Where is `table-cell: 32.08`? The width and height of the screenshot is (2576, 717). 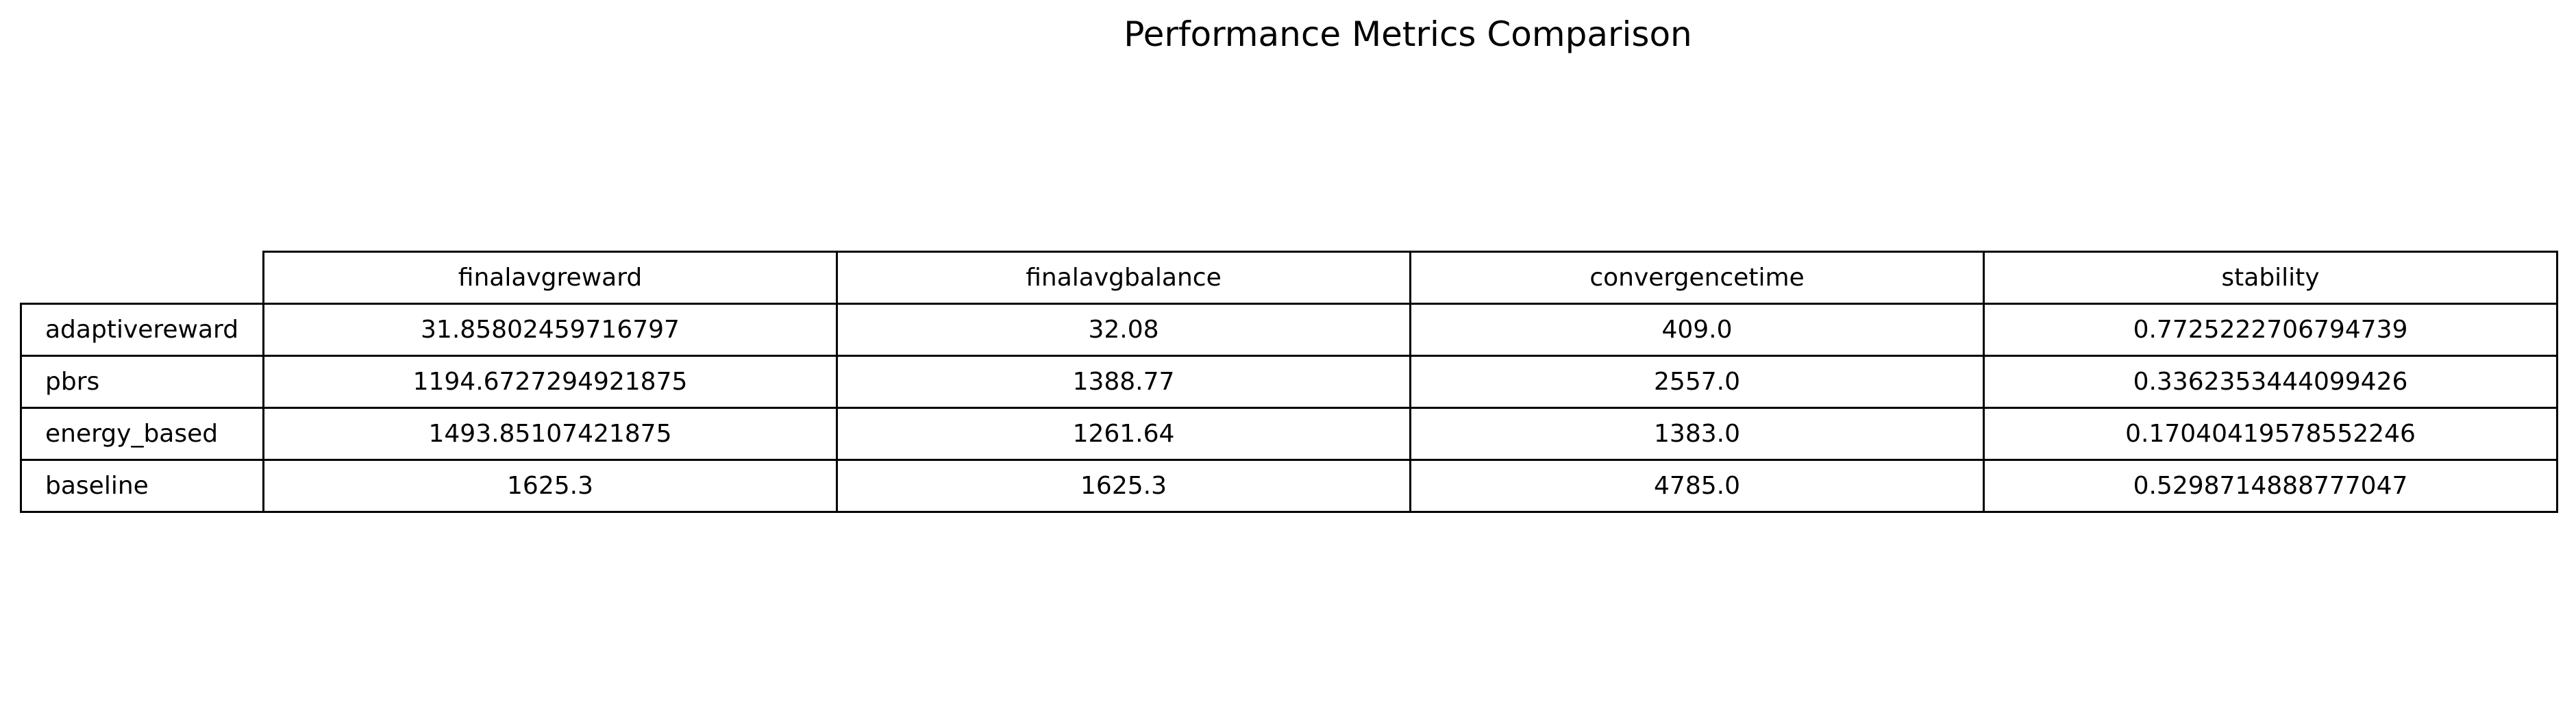 table-cell: 32.08 is located at coordinates (1123, 330).